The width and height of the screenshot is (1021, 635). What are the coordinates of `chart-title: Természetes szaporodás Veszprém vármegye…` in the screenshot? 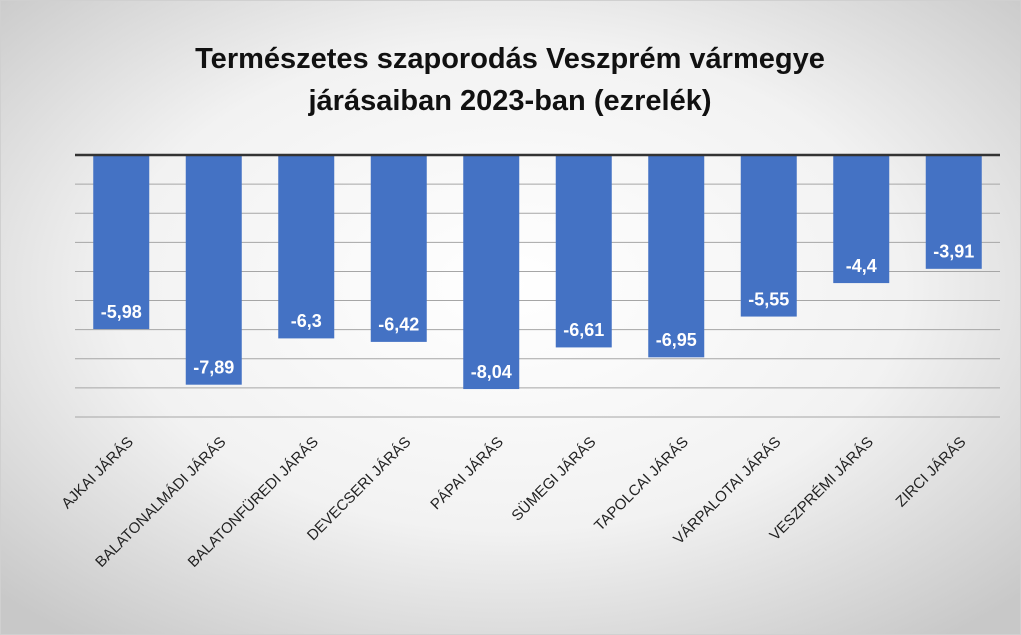 It's located at (510, 80).